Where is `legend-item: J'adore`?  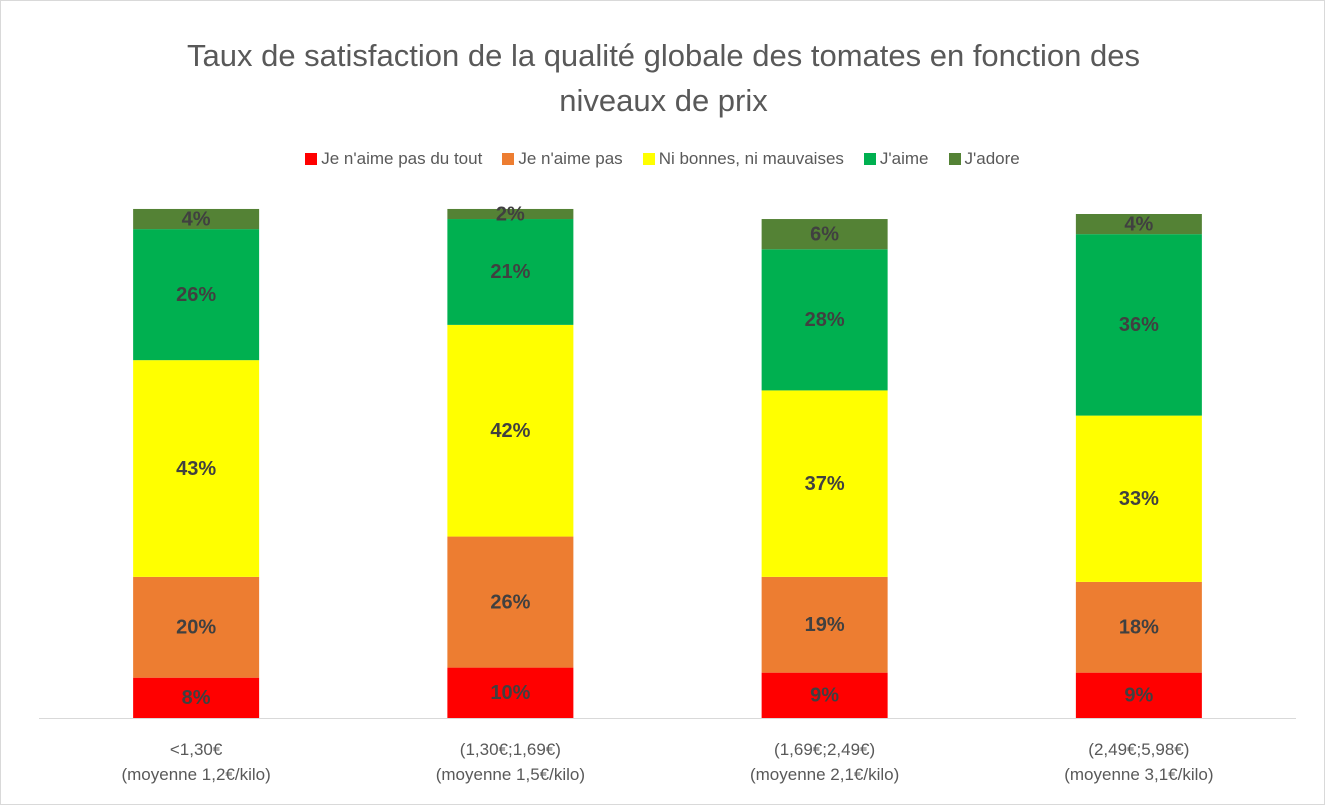
legend-item: J'adore is located at coordinates (984, 159).